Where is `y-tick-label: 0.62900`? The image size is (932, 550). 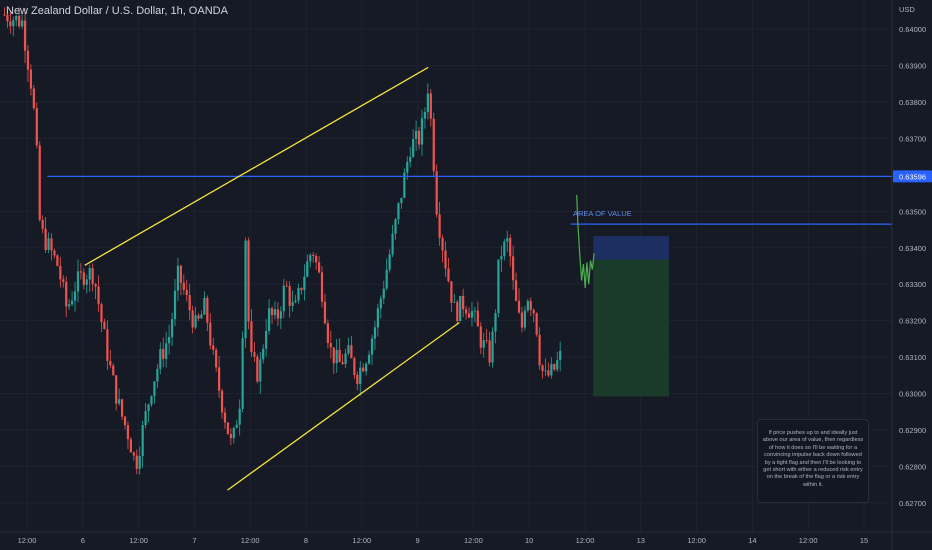 y-tick-label: 0.62900 is located at coordinates (912, 430).